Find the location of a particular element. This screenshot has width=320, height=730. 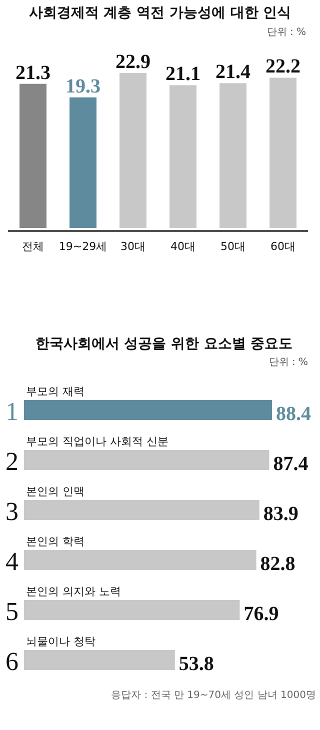

data-label: 76.9 is located at coordinates (261, 614).